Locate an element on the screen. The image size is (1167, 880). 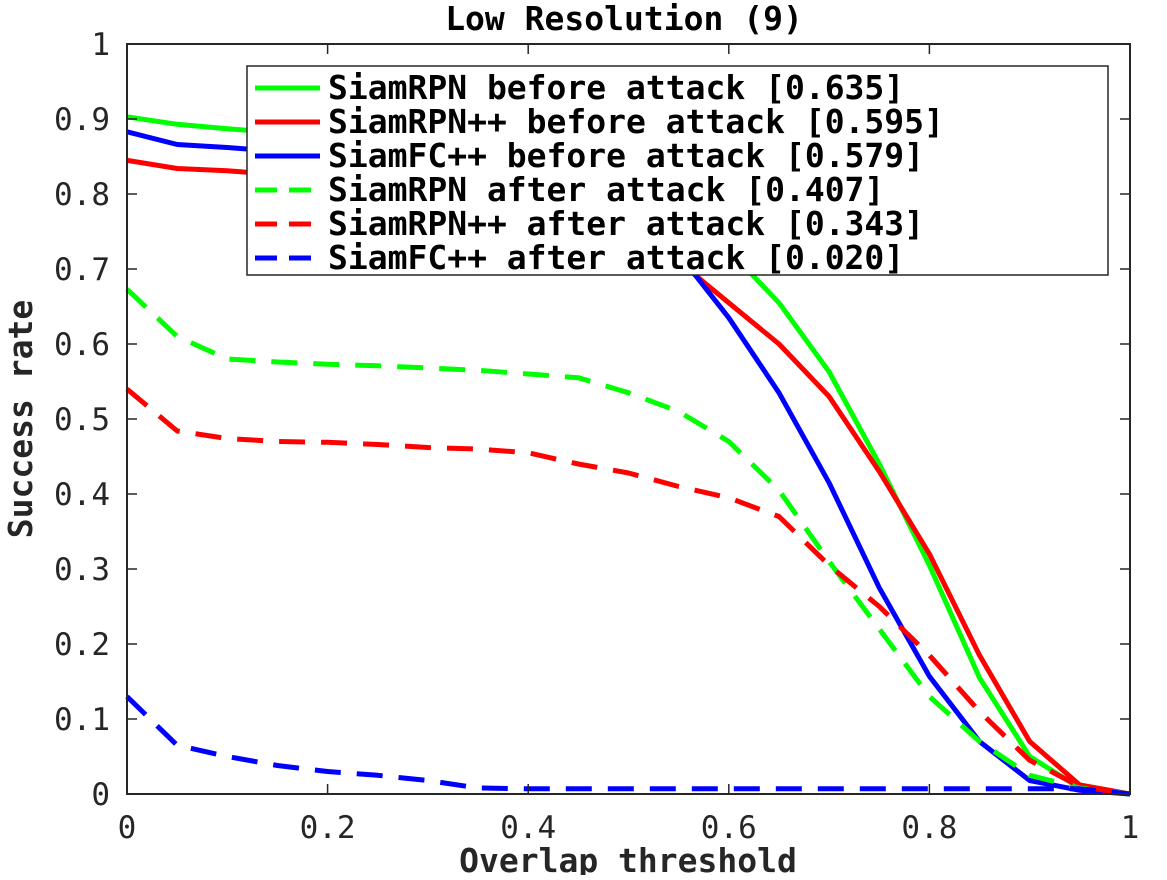
y-tick-label: 0.6 is located at coordinates (82, 345).